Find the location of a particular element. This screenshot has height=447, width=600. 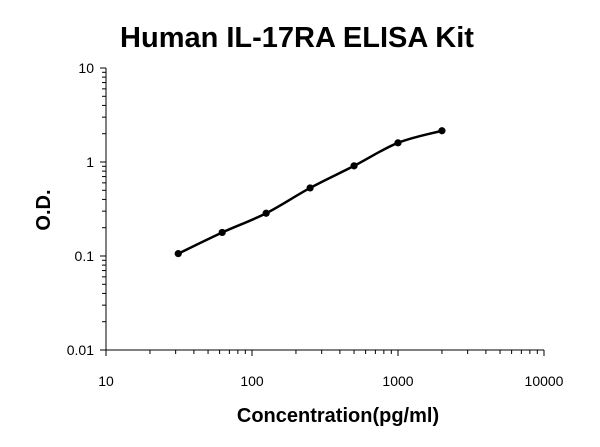

x-tick-label: 10000 is located at coordinates (544, 381).